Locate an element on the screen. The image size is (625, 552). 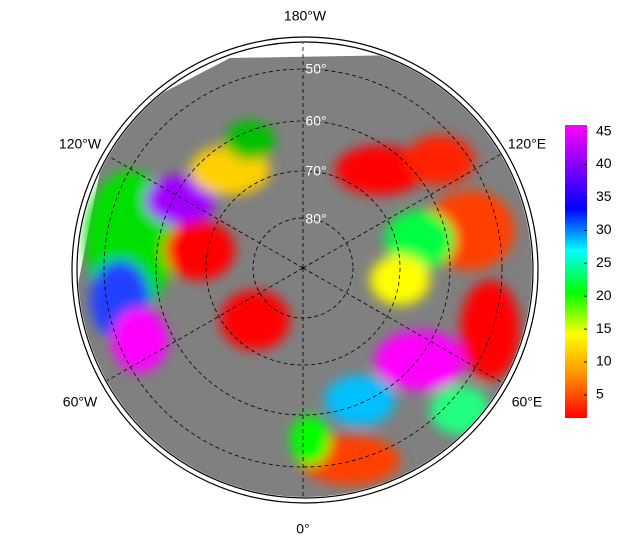
latitude-label: 60° is located at coordinates (315, 121).